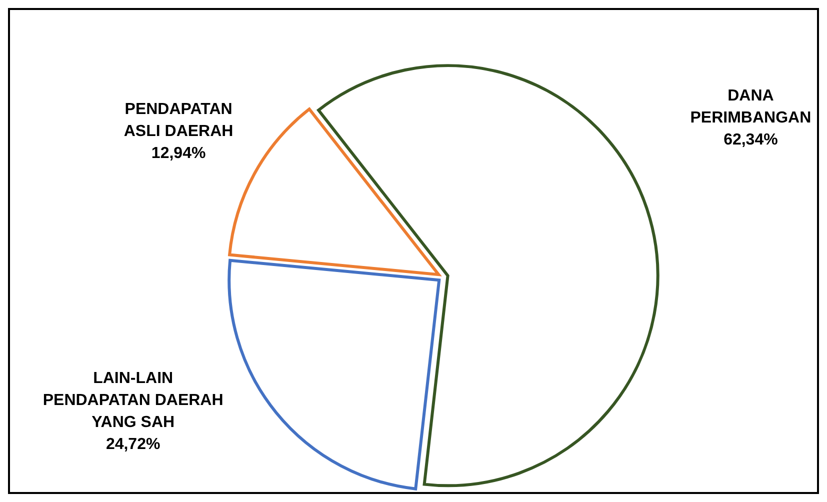 The width and height of the screenshot is (827, 502). What do you see at coordinates (133, 444) in the screenshot?
I see `data-label: 24,72%` at bounding box center [133, 444].